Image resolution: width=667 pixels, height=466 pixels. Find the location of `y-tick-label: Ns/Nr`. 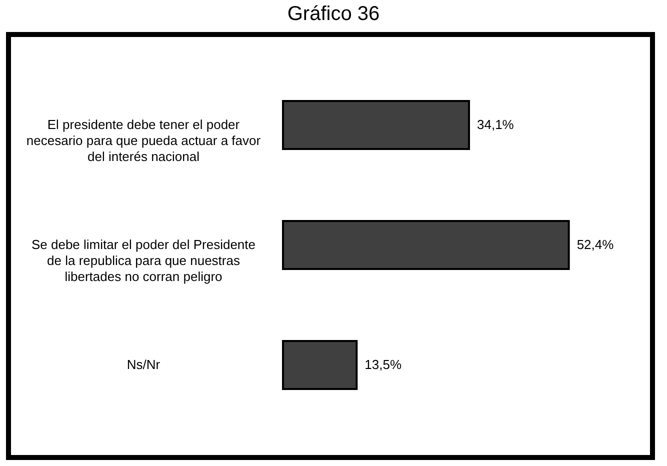

y-tick-label: Ns/Nr is located at coordinates (143, 364).